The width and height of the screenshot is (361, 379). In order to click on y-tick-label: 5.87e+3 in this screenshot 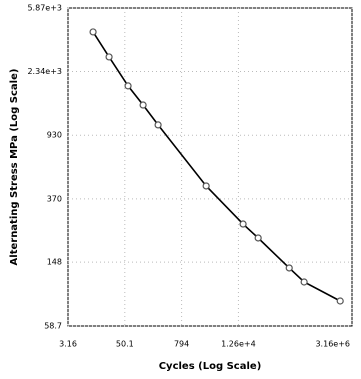, I will do `click(44, 8)`.